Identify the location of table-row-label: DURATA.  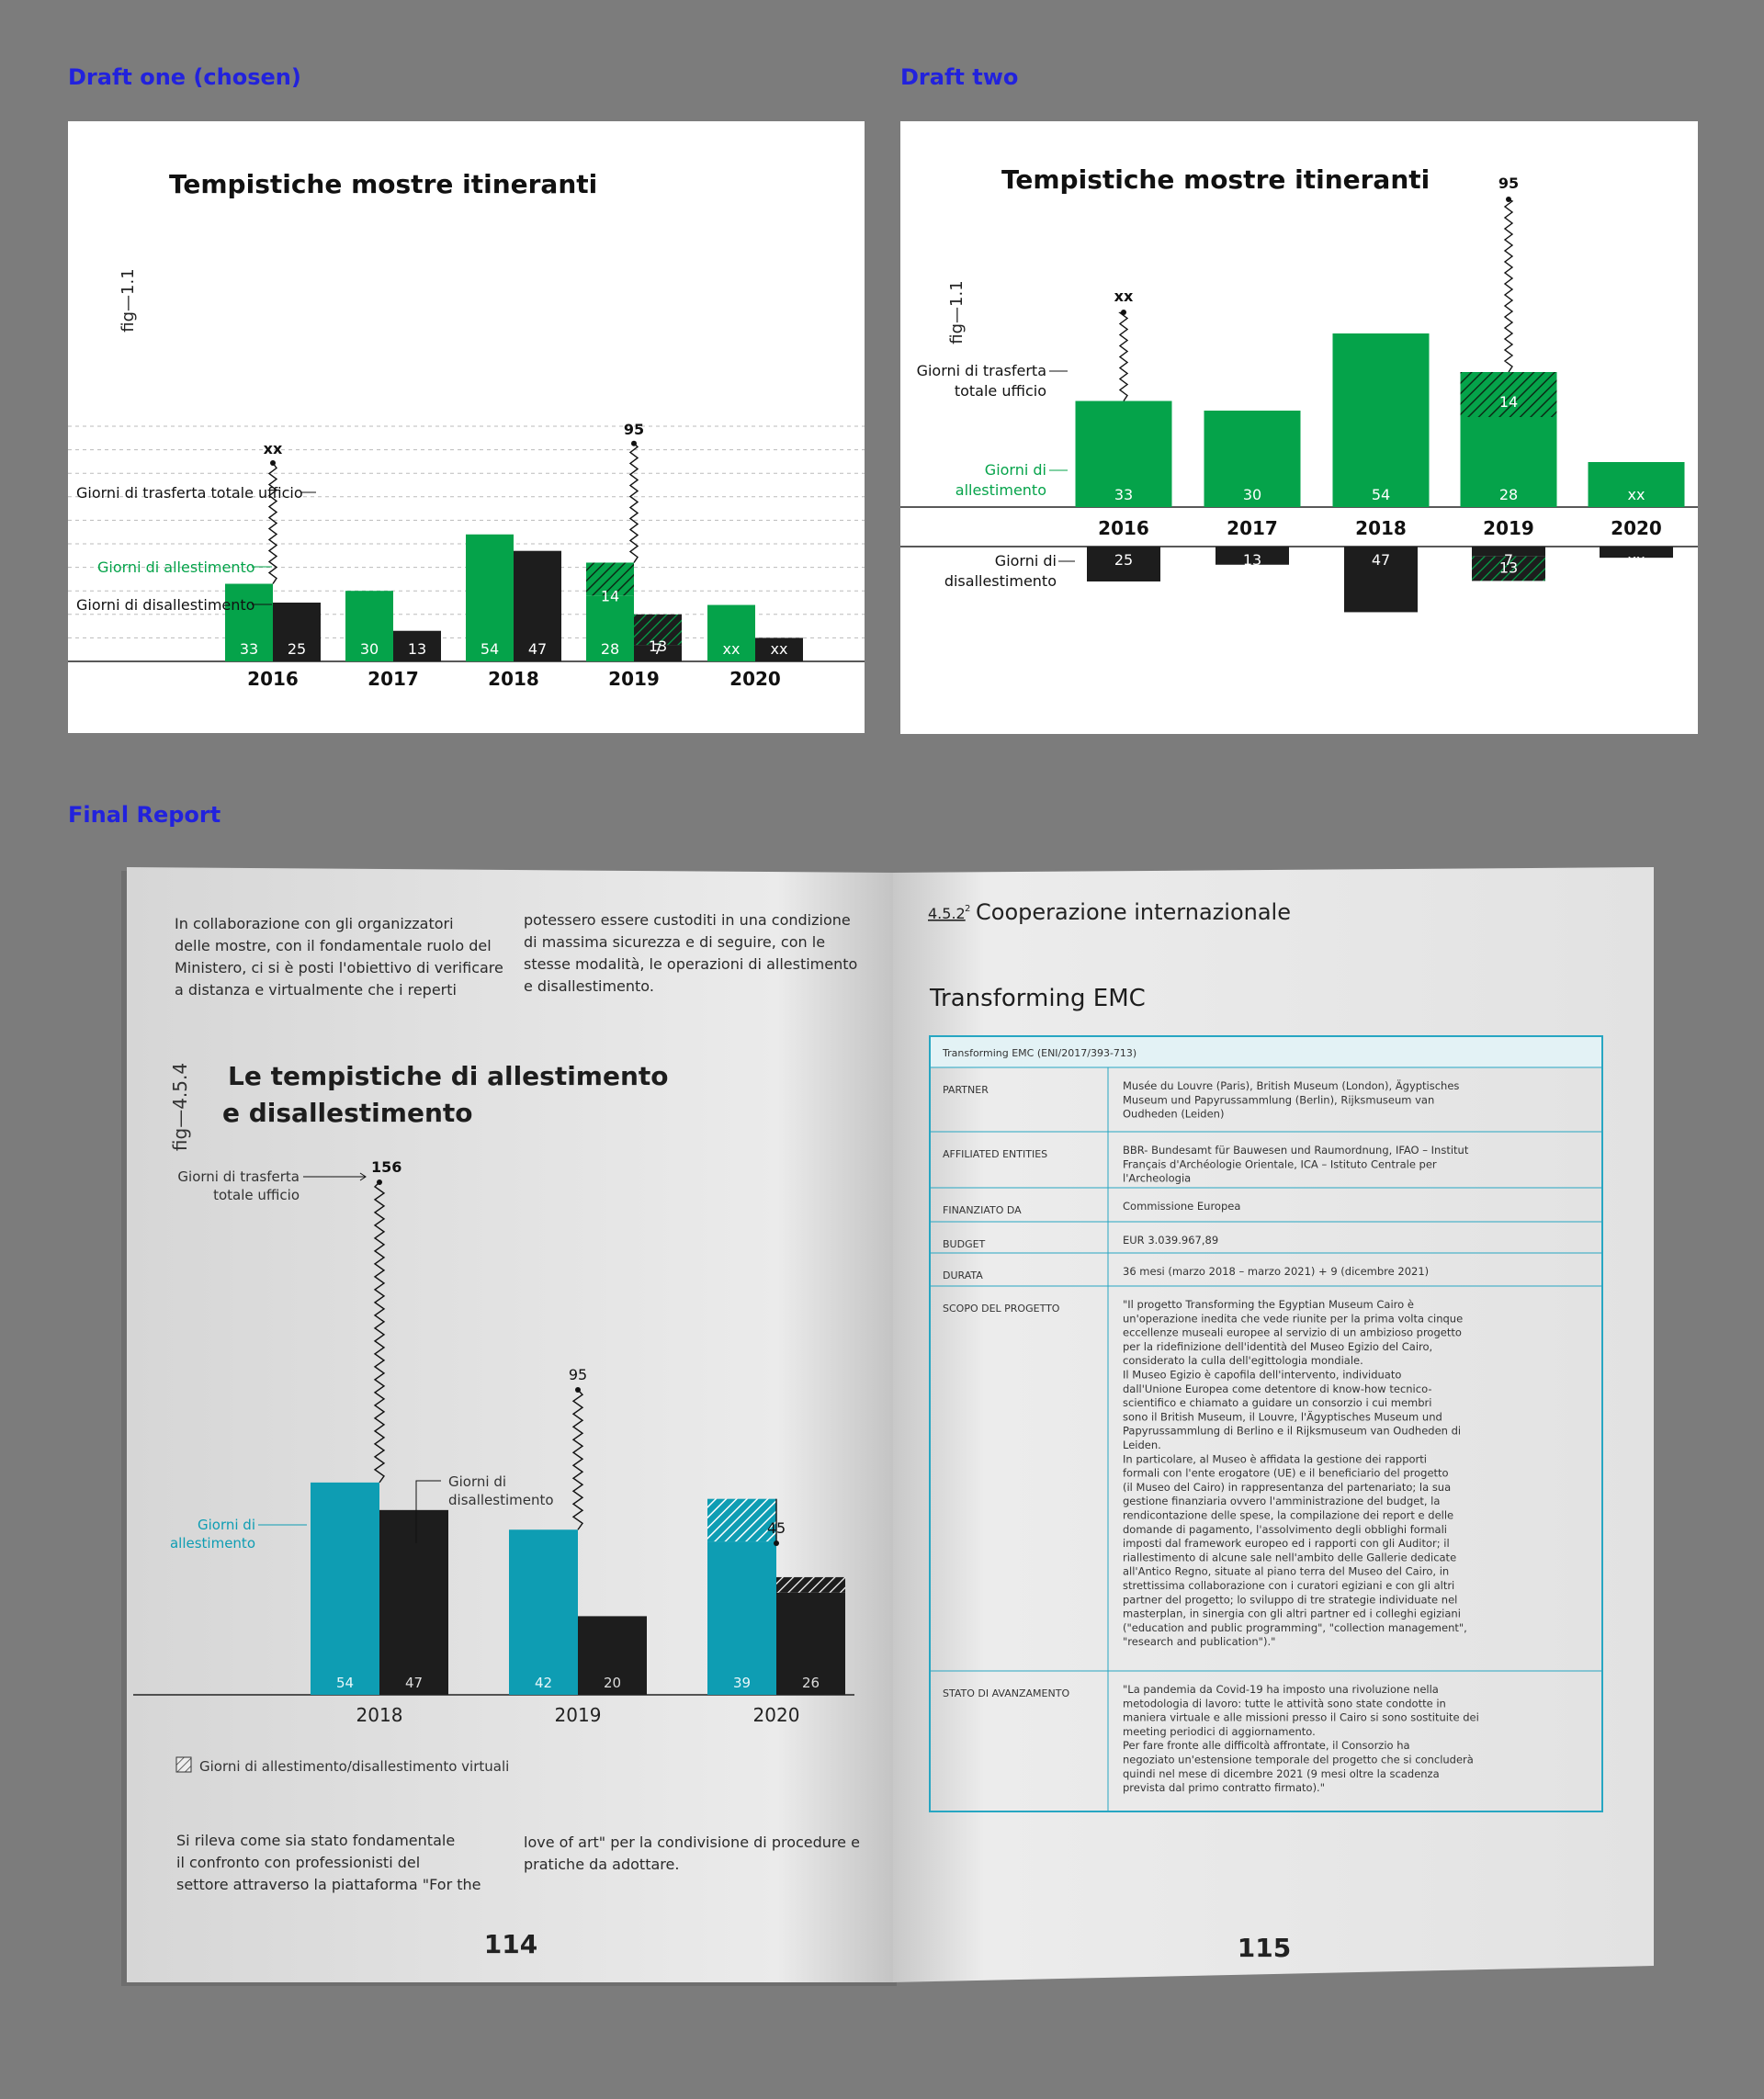
(963, 1275).